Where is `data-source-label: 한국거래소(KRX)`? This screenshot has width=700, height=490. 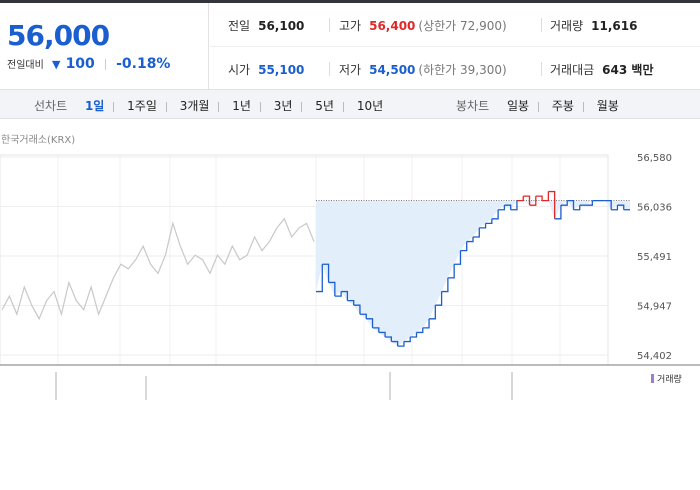 data-source-label: 한국거래소(KRX) is located at coordinates (38, 140).